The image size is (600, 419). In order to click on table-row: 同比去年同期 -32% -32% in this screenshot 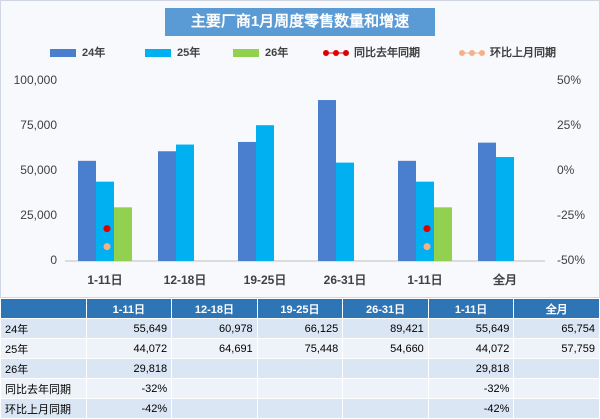, I will do `click(300, 388)`.